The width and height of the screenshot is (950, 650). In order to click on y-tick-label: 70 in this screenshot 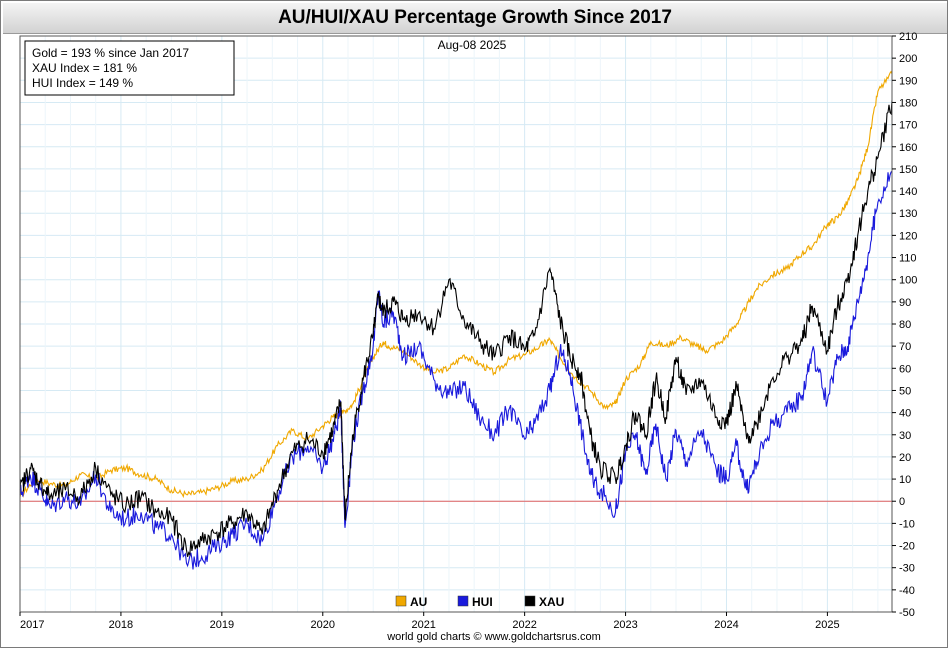, I will do `click(905, 347)`.